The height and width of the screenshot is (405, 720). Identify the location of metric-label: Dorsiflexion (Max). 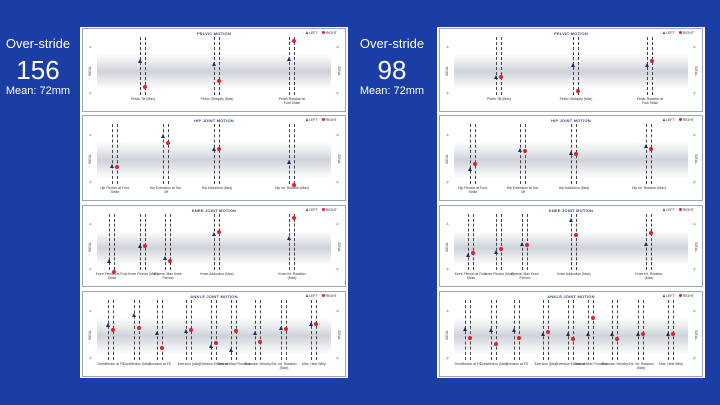
(494, 364).